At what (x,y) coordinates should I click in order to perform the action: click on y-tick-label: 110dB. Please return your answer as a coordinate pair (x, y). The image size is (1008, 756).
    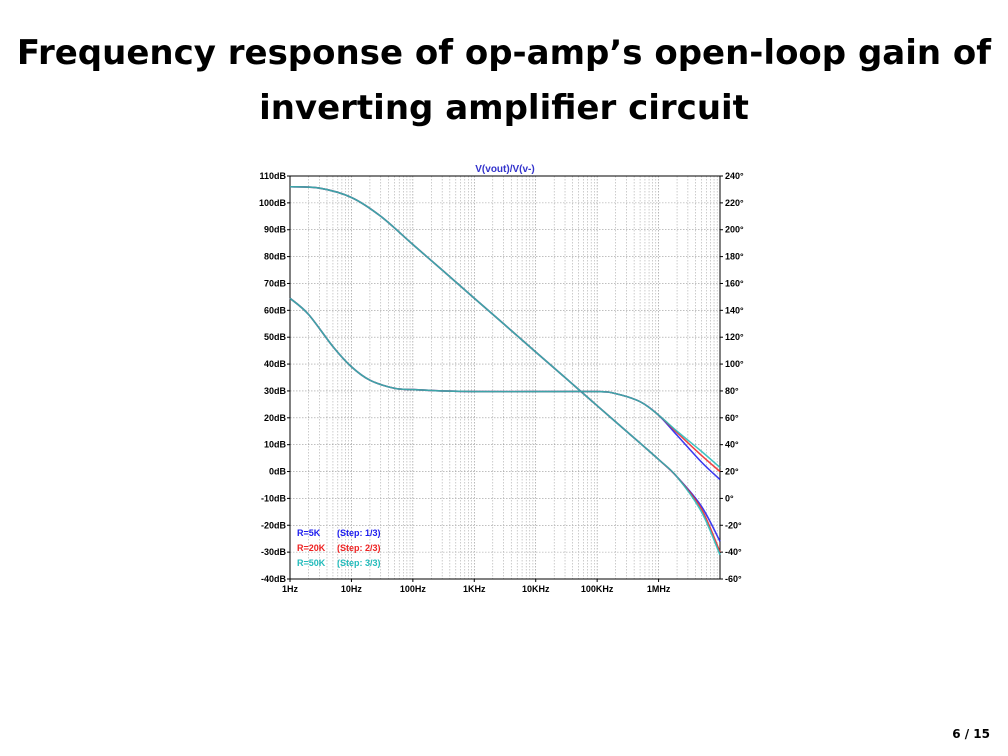
    Looking at the image, I should click on (272, 176).